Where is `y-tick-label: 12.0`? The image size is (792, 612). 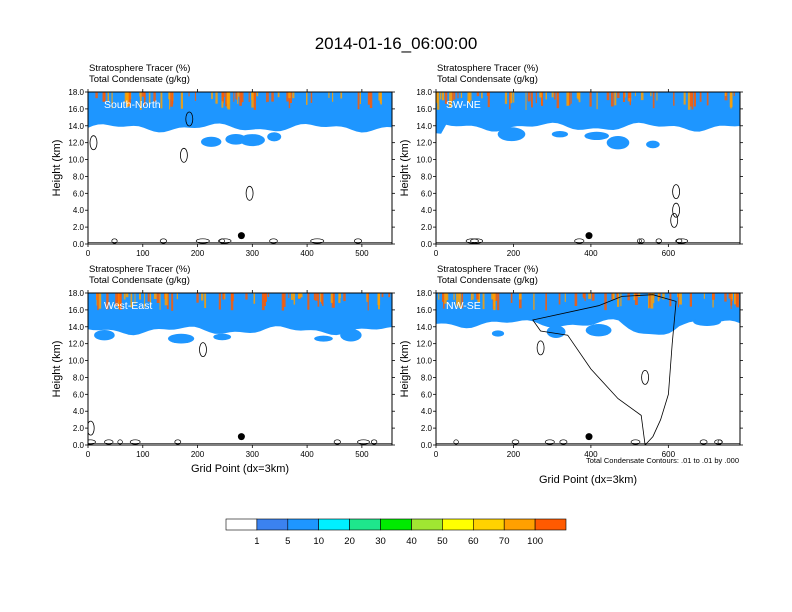
y-tick-label: 12.0 is located at coordinates (76, 344).